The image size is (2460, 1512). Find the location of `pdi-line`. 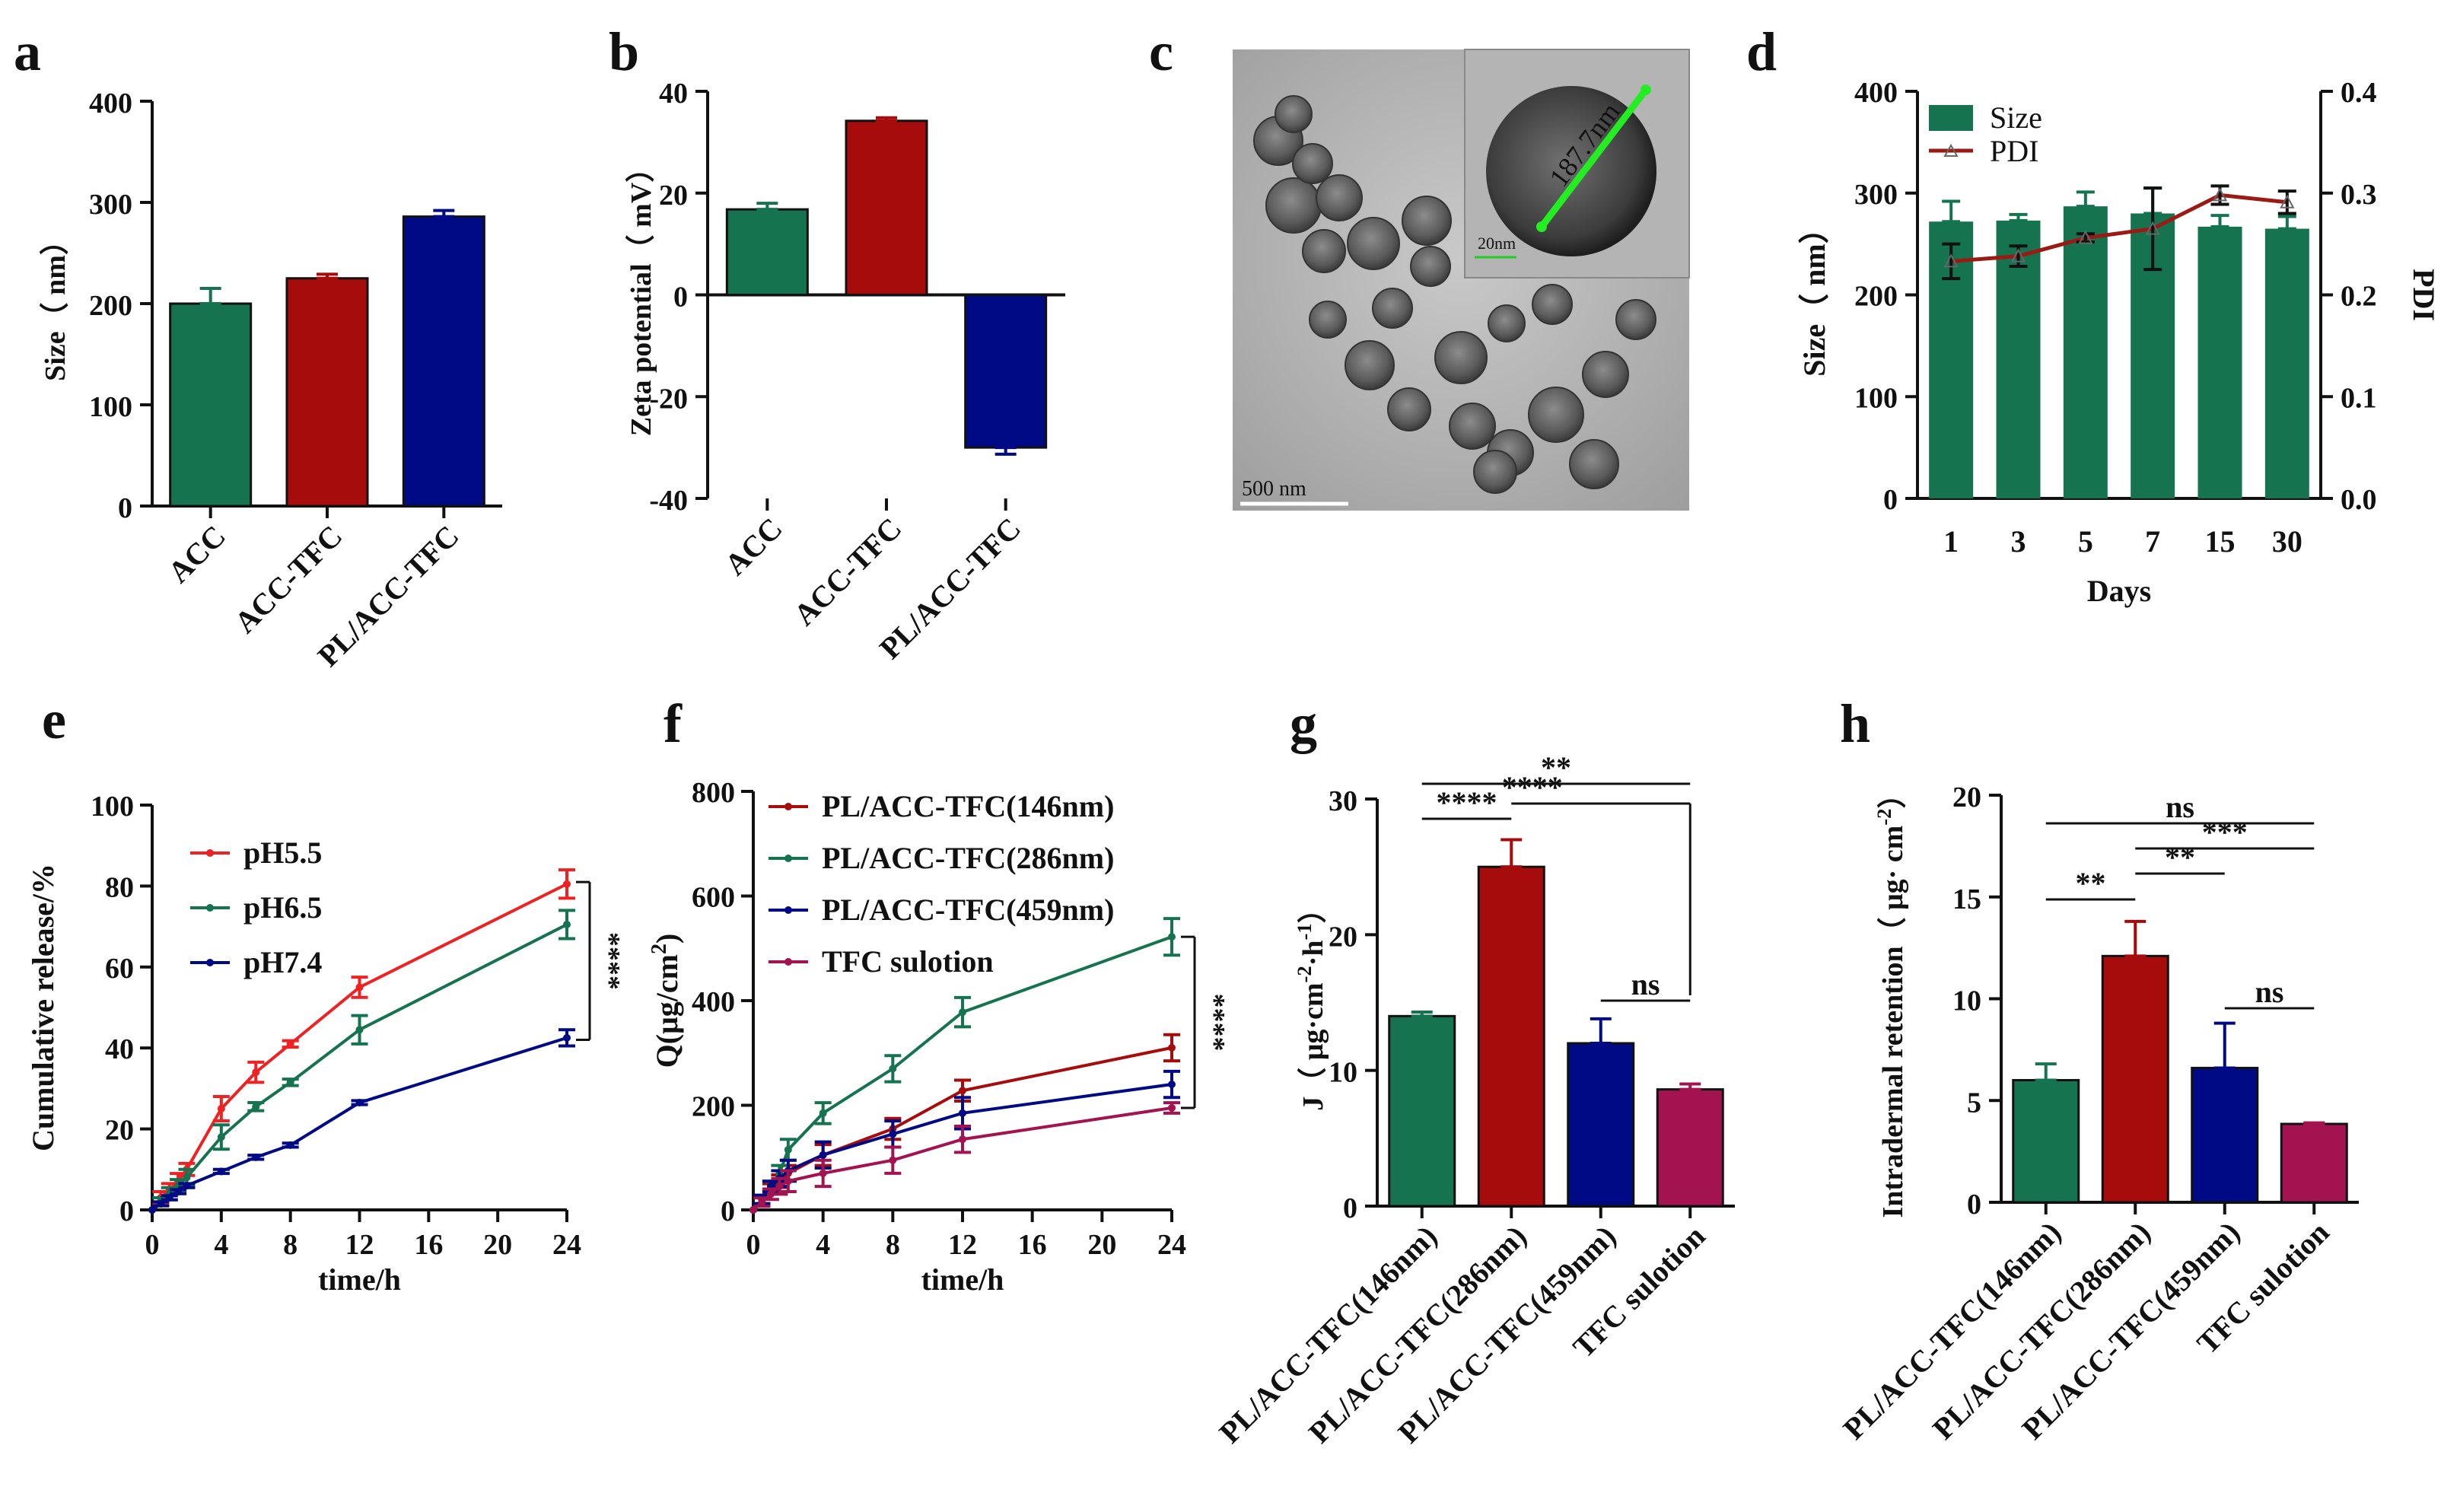

pdi-line is located at coordinates (2119, 228).